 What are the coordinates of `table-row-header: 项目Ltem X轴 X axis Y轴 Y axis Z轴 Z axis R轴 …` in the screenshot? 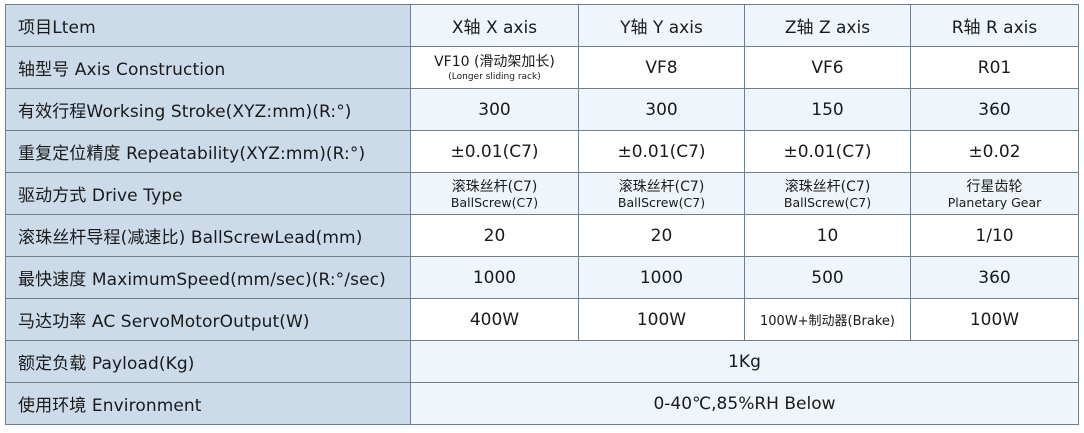 It's located at (542, 25).